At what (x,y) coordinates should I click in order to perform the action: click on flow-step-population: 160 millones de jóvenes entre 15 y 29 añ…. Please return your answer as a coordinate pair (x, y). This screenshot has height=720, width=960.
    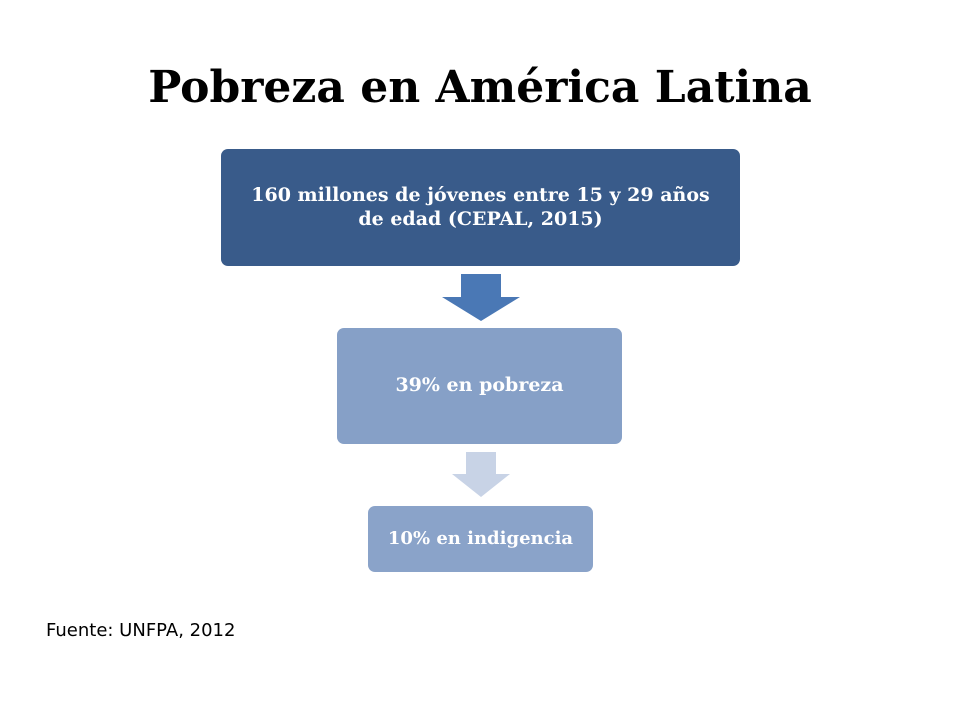
    Looking at the image, I should click on (480, 207).